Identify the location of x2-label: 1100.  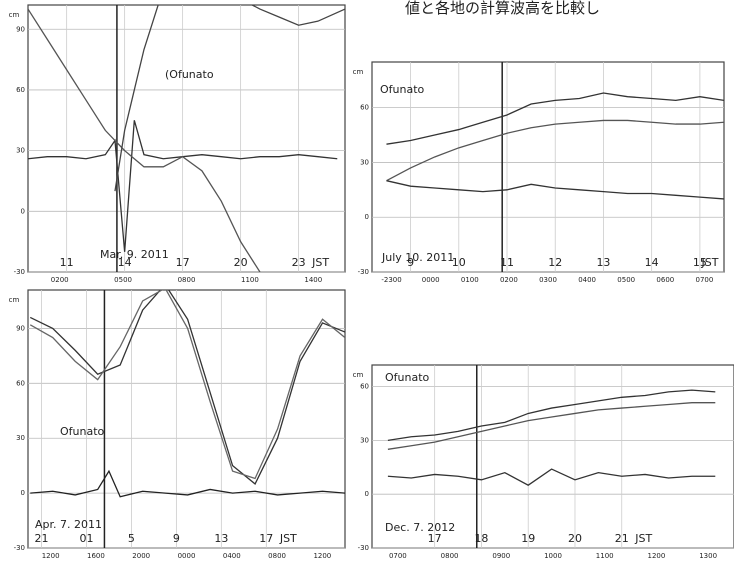
(250, 280).